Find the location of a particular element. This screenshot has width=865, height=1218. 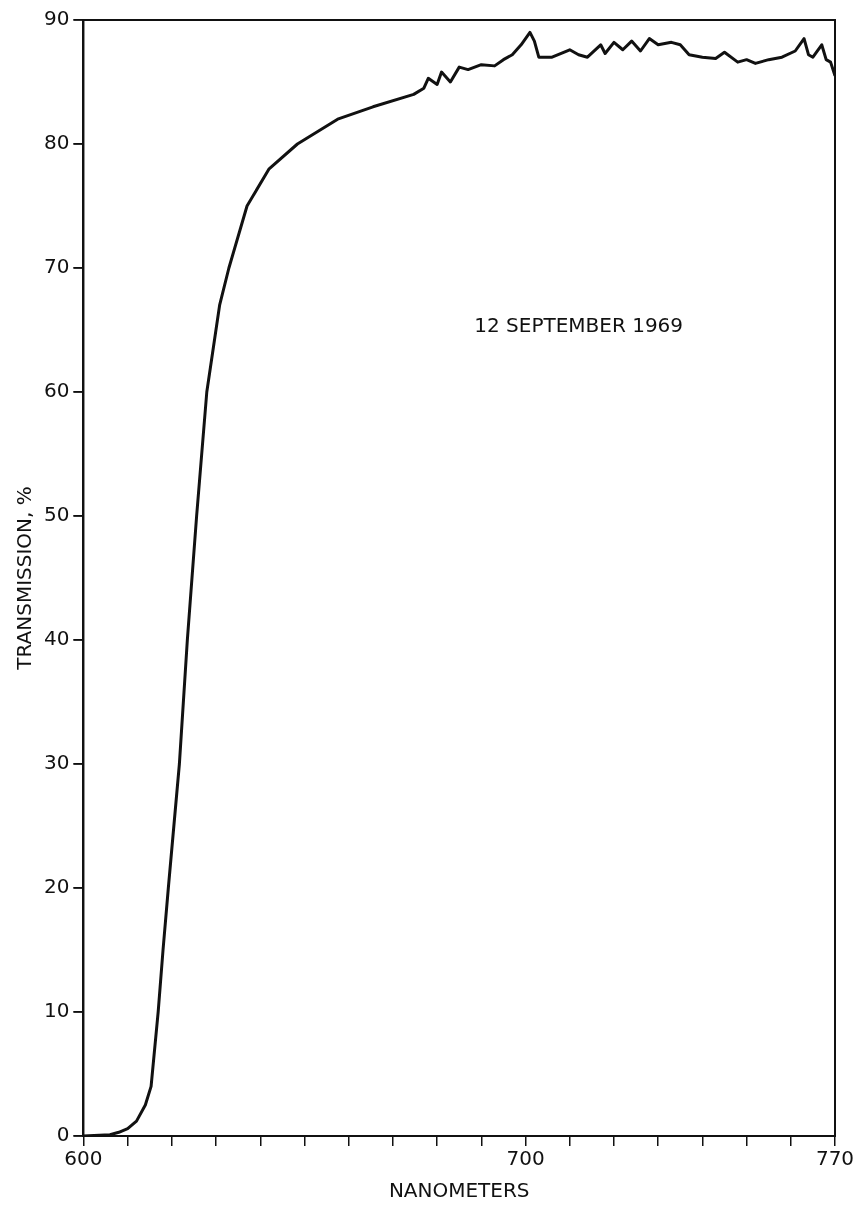

x-axis-title: NANOMETERS is located at coordinates (459, 1190).